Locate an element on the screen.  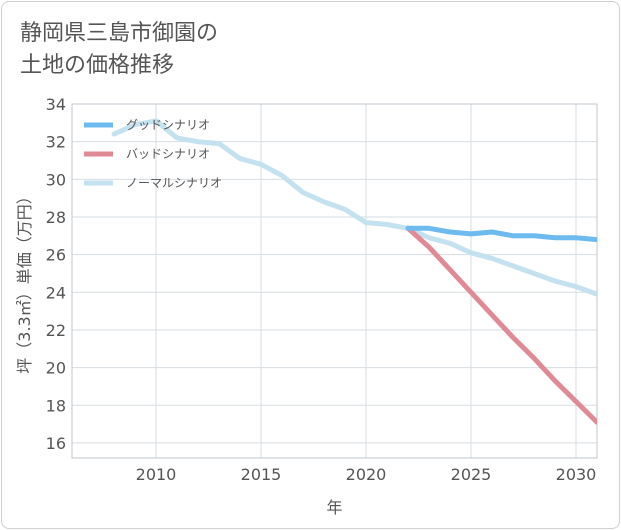
chart-title-line-2: 土地の価格推移 is located at coordinates (97, 65).